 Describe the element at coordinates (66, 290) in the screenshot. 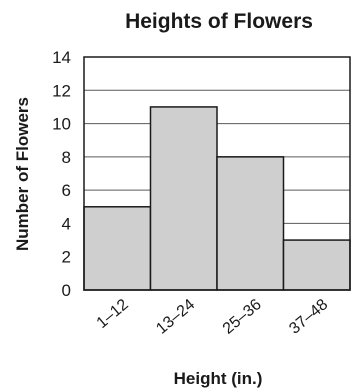

I see `y-tick-0: 0` at that location.